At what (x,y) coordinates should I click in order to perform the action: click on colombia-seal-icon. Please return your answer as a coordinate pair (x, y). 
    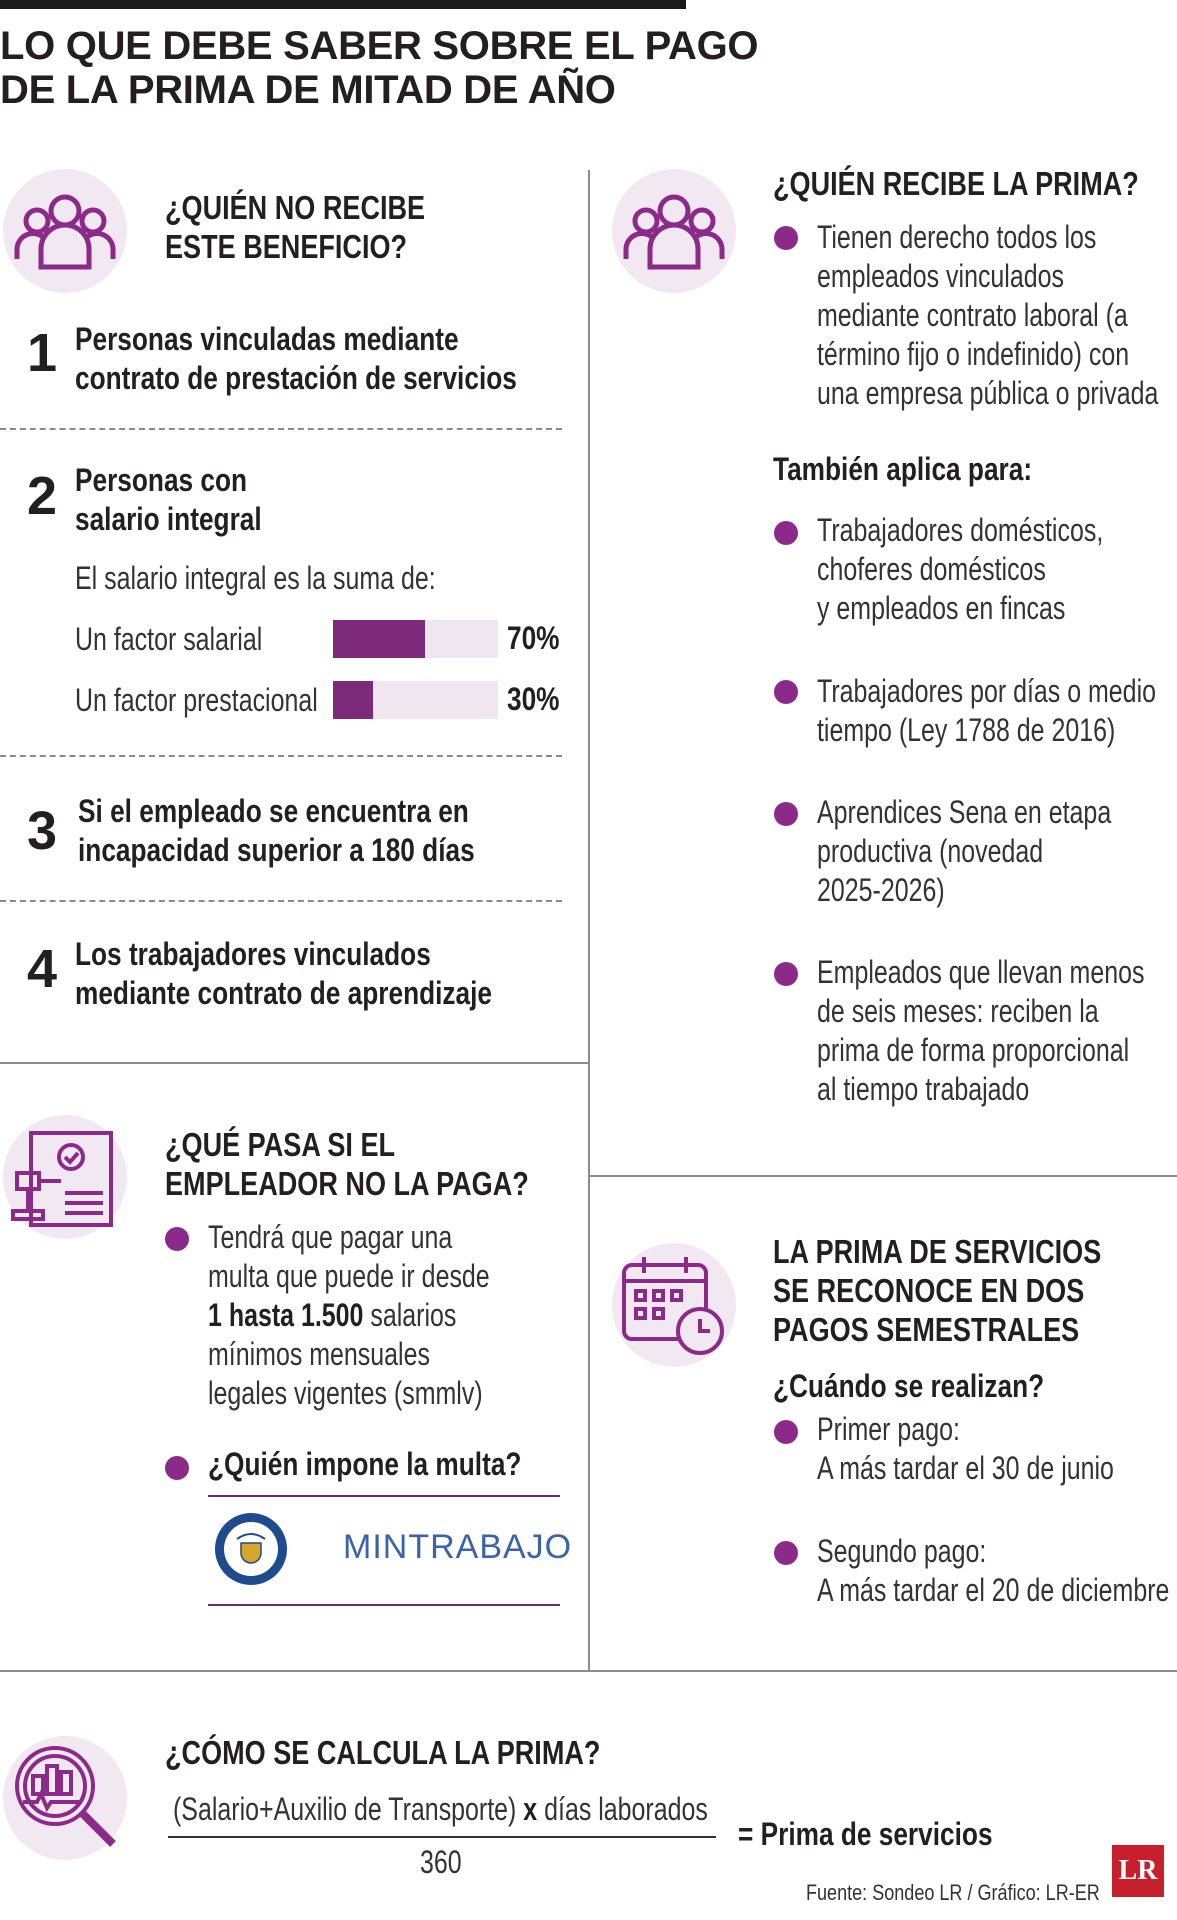
    Looking at the image, I should click on (251, 1549).